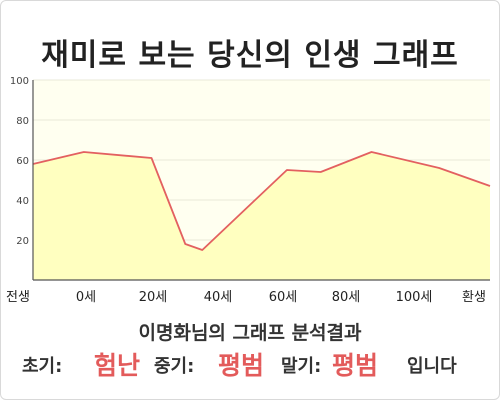 Image resolution: width=500 pixels, height=400 pixels. Describe the element at coordinates (355, 365) in the screenshot. I see `late-verdict: 평범` at that location.